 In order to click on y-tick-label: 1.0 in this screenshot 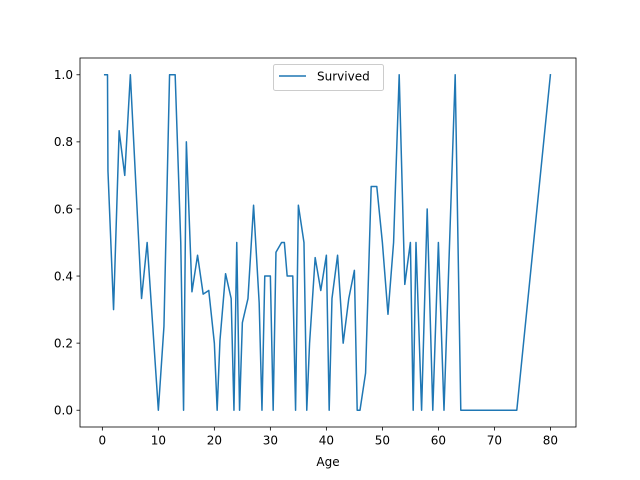, I will do `click(63, 75)`.